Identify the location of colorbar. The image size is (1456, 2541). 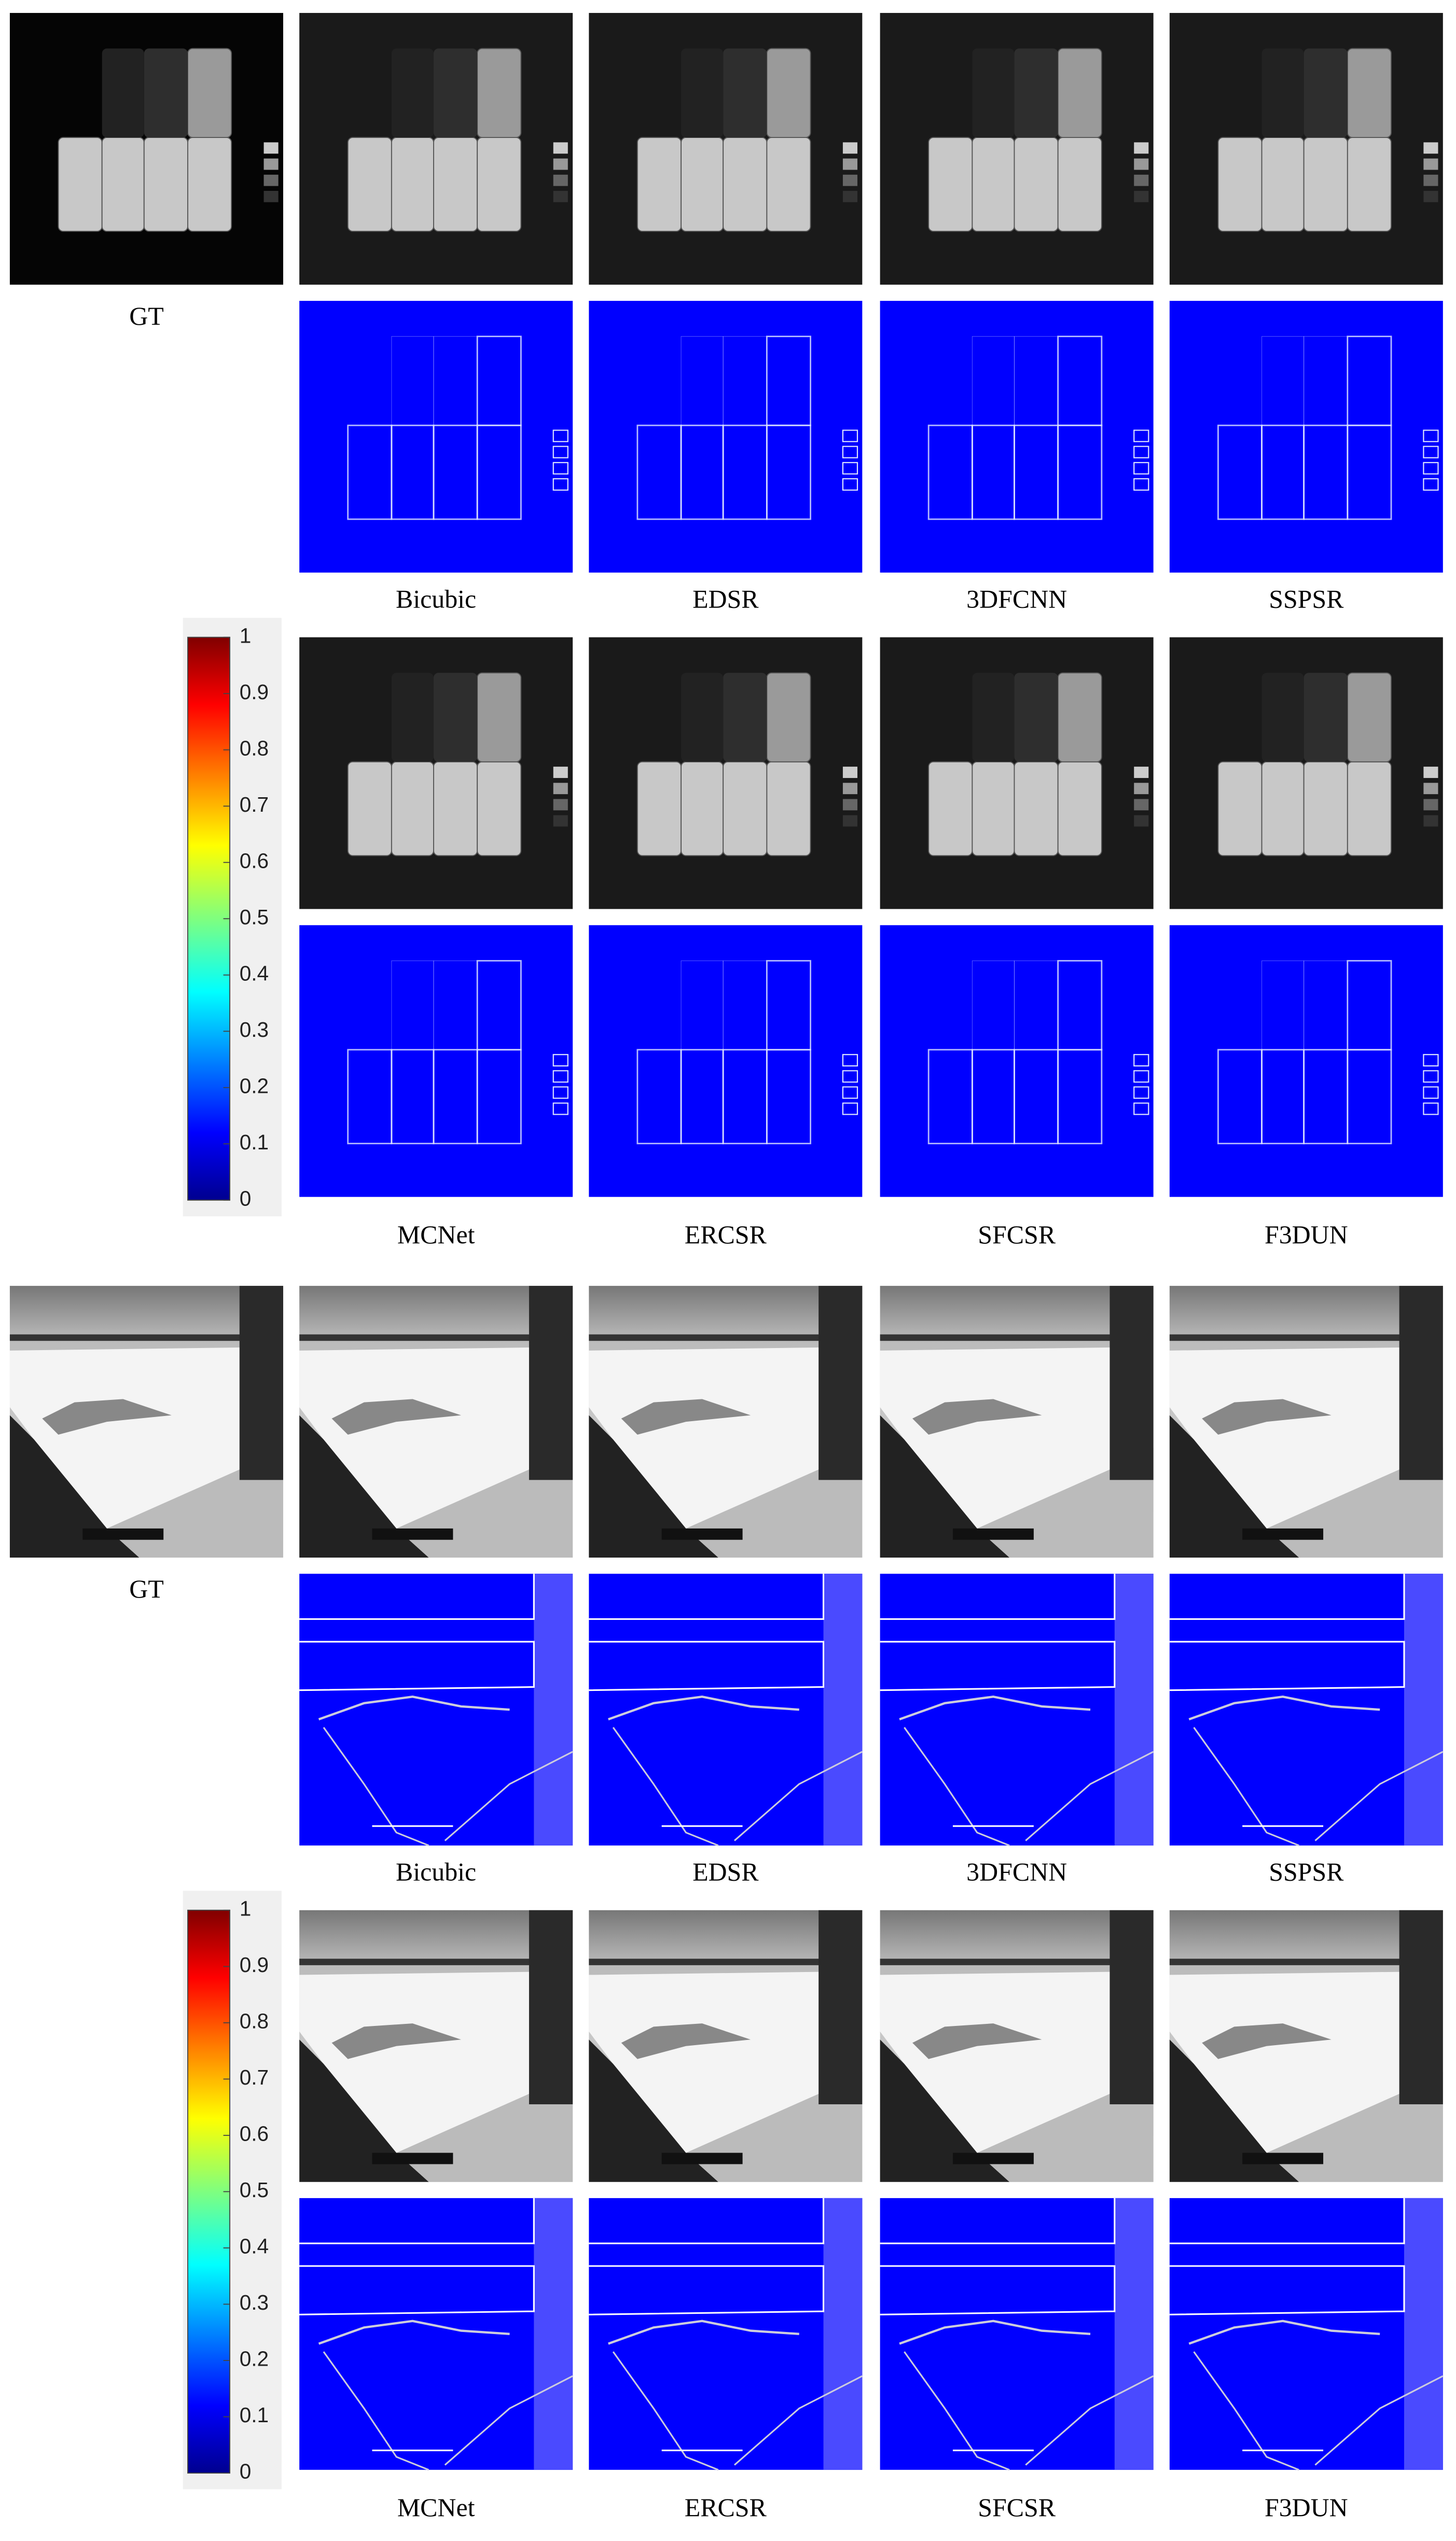
(208, 2191).